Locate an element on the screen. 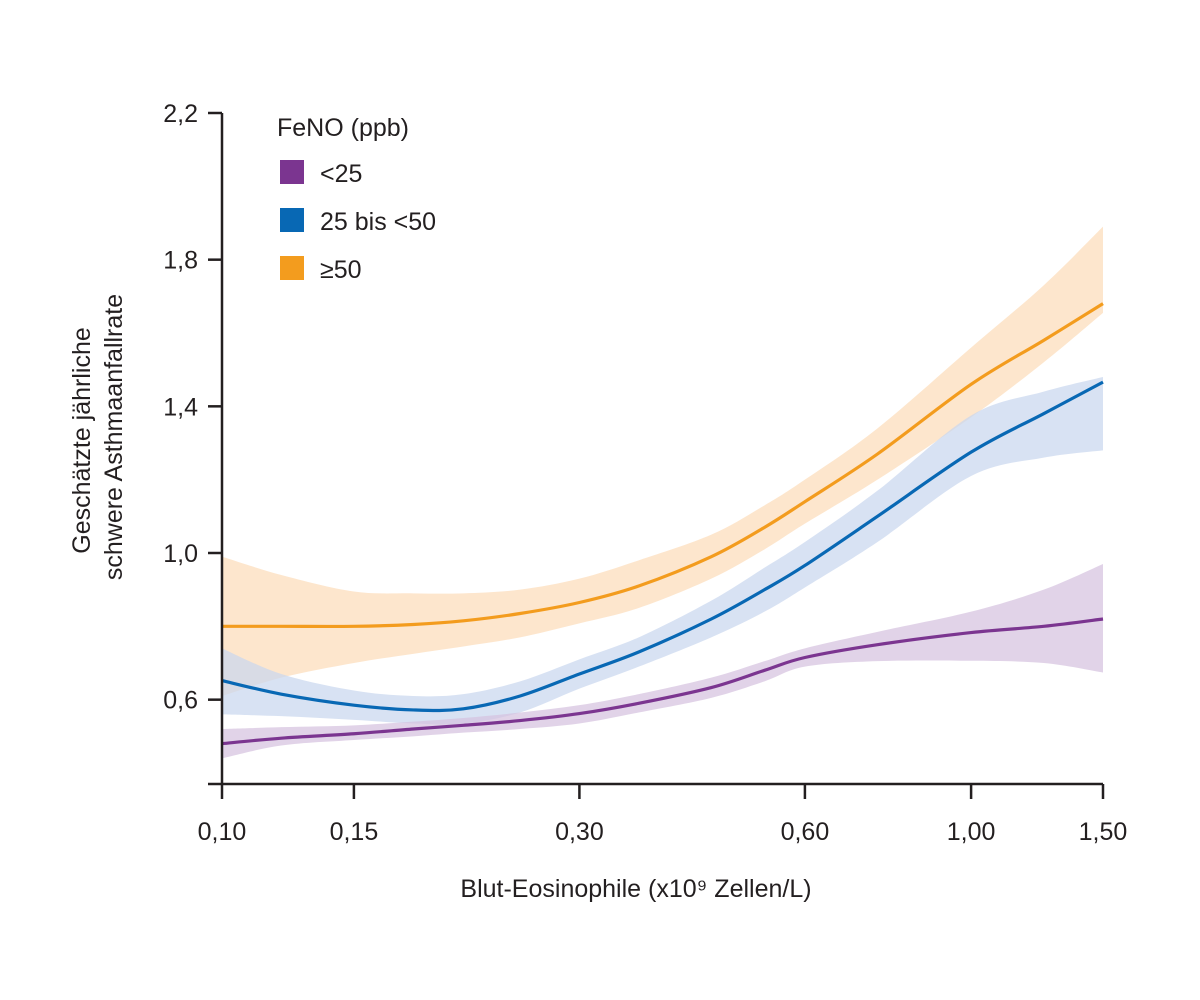  x-tick-label: 0,10 is located at coordinates (222, 832).